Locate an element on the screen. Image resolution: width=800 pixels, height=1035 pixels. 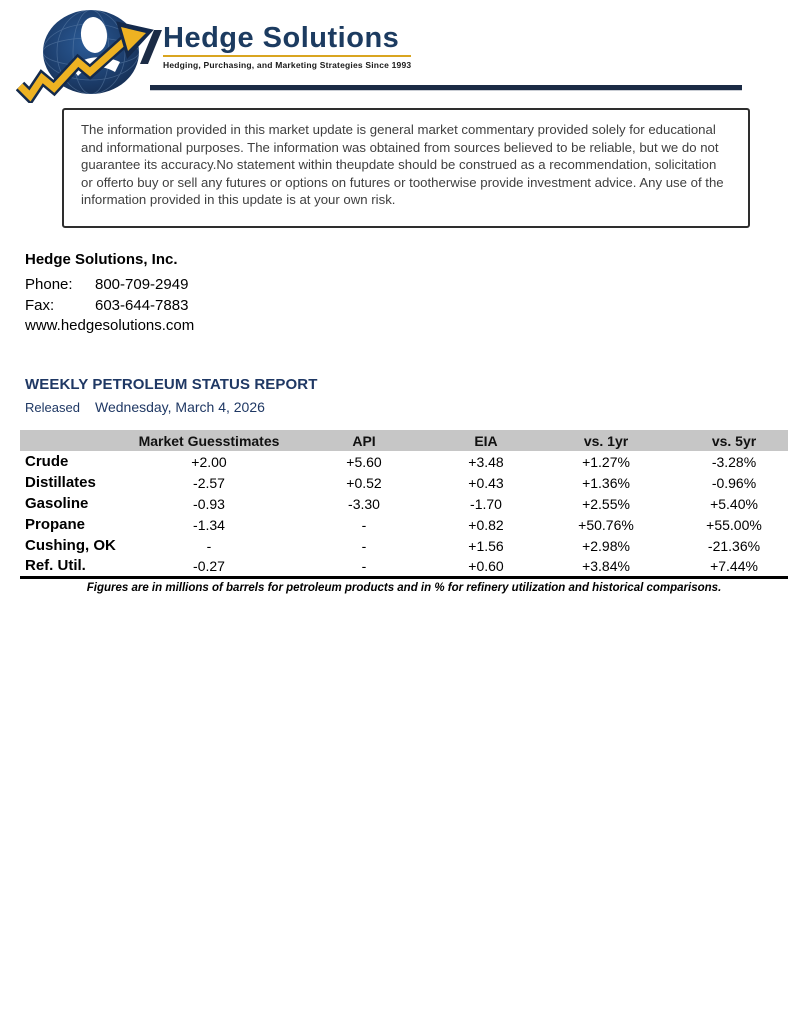
cell-value: +1.56 is located at coordinates (486, 545).